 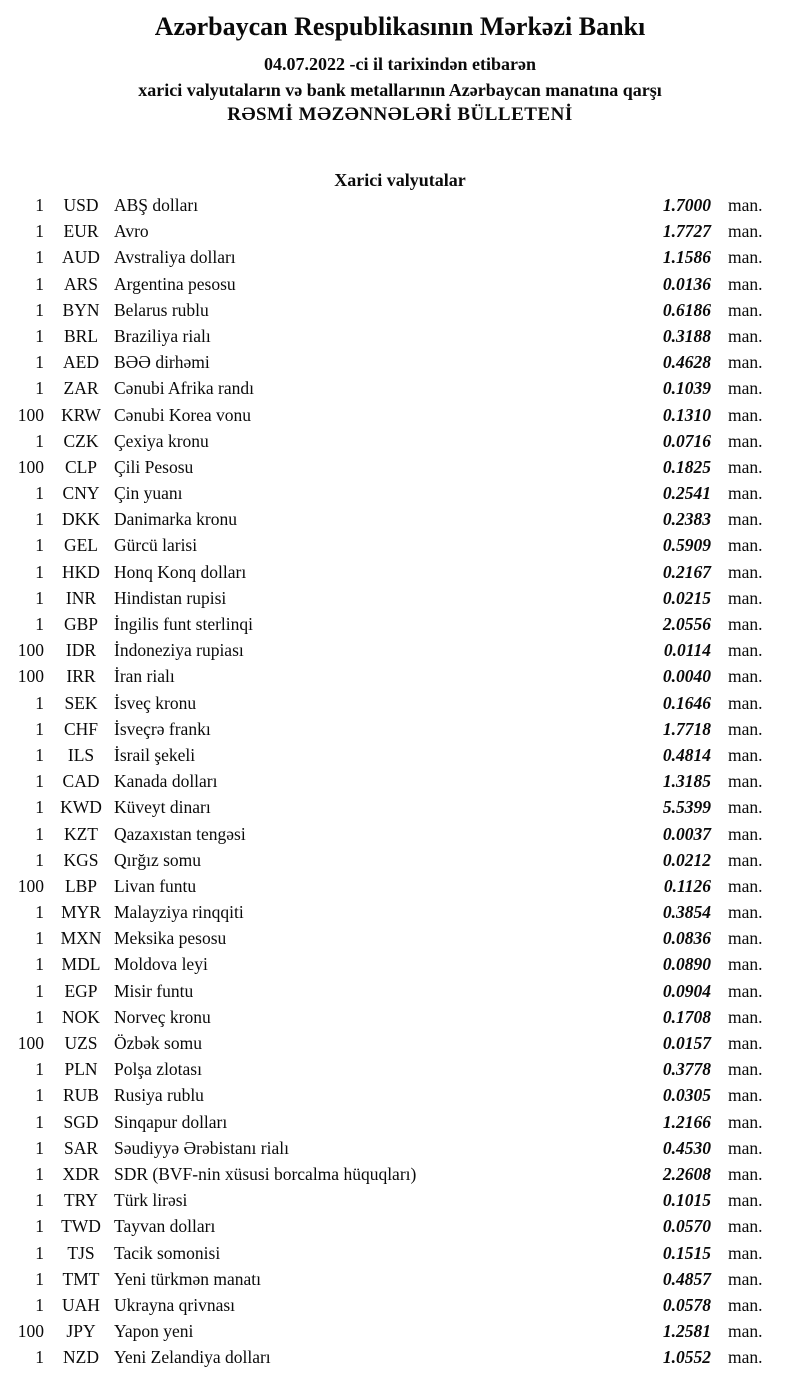 What do you see at coordinates (179, 650) in the screenshot?
I see `name-cell: İndoneziya rupiası` at bounding box center [179, 650].